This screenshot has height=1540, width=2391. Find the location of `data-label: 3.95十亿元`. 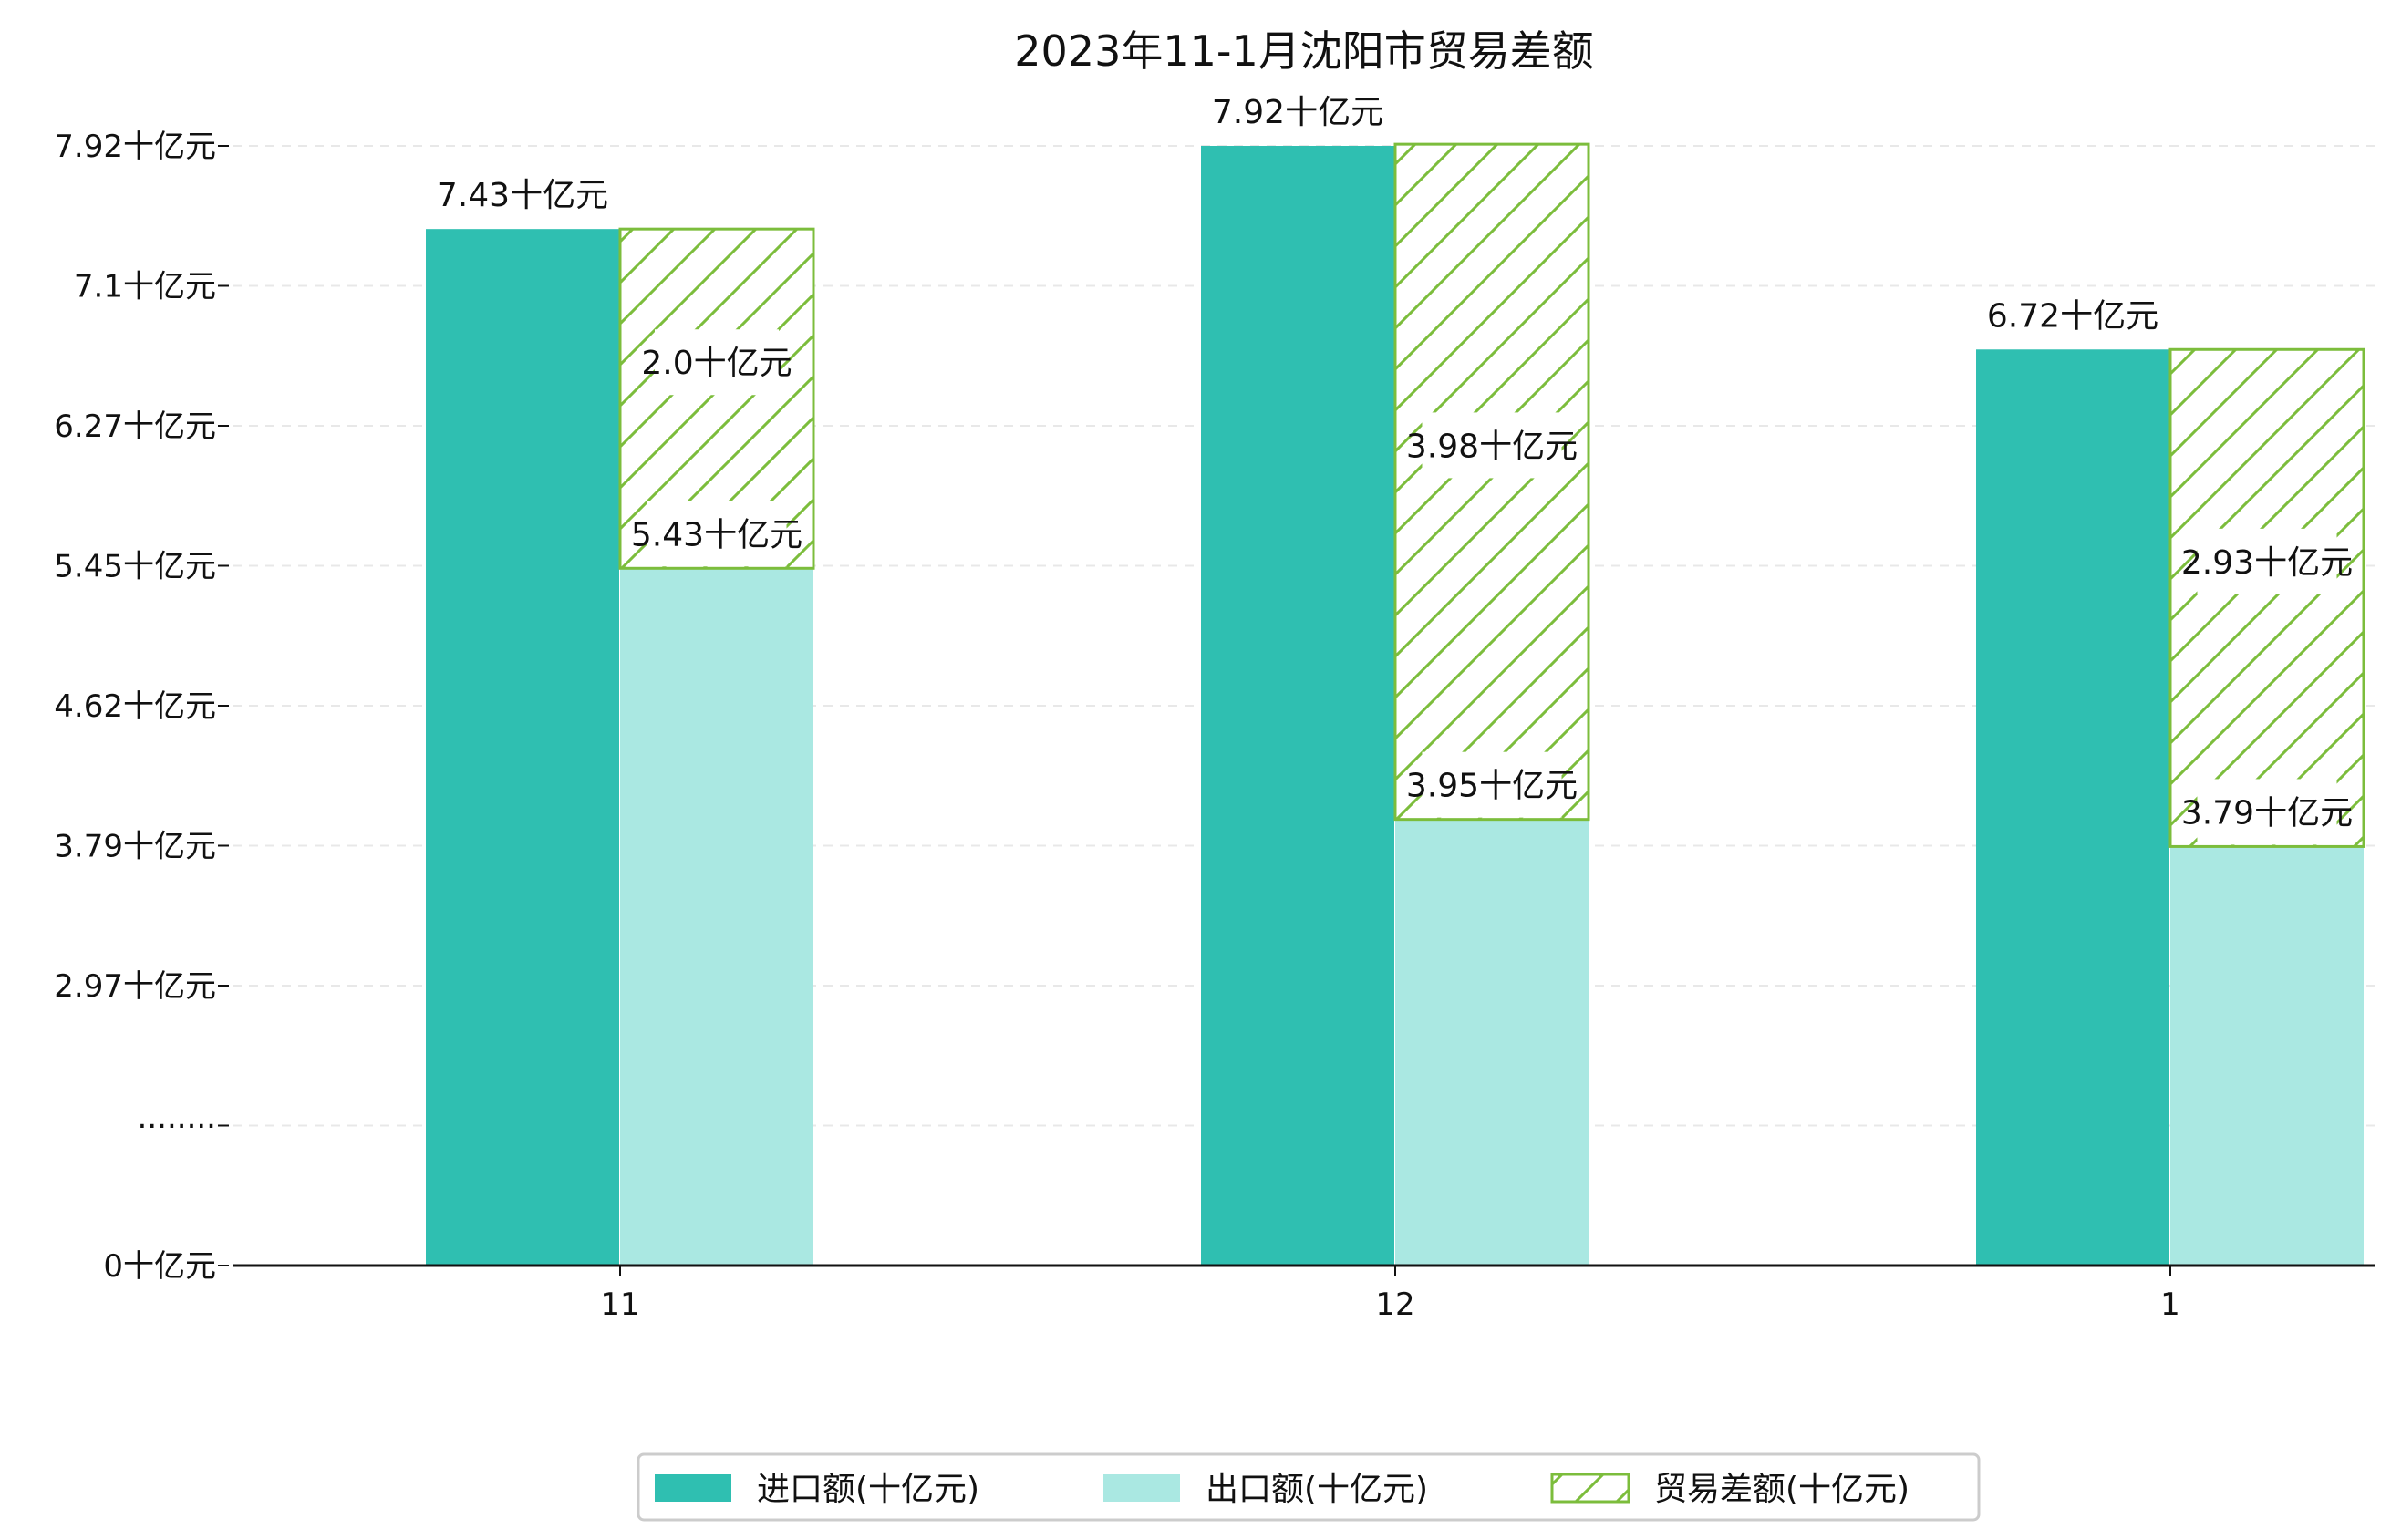

data-label: 3.95十亿元 is located at coordinates (1492, 784).